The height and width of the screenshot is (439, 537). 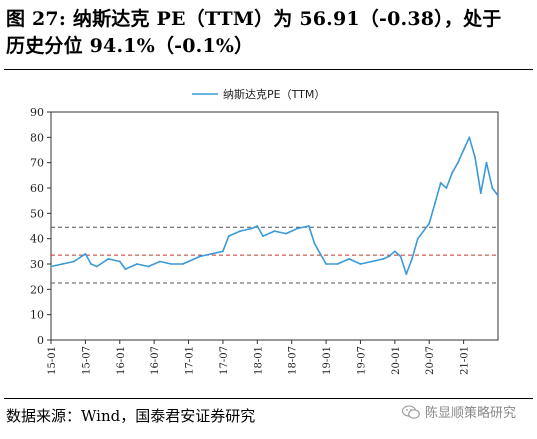 What do you see at coordinates (37, 213) in the screenshot?
I see `y-tick-label: 50` at bounding box center [37, 213].